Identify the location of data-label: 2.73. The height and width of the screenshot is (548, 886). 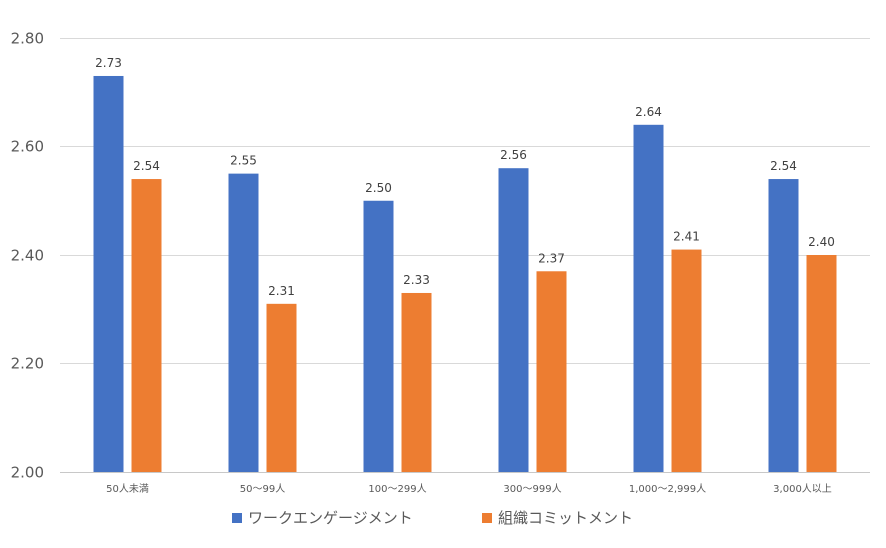
(108, 63).